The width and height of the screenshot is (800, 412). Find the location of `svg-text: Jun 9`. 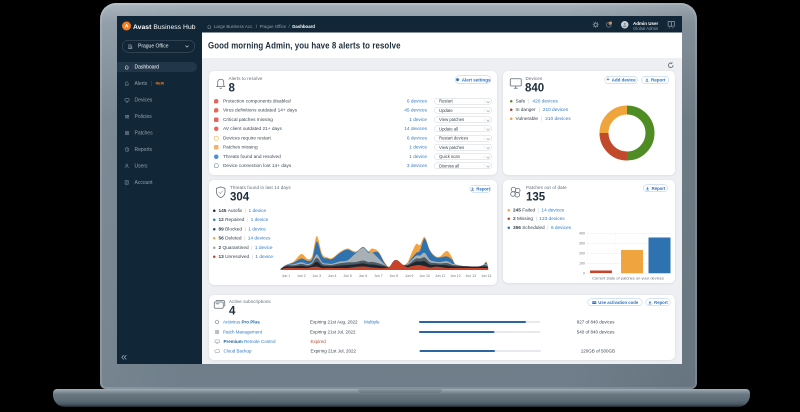

svg-text: Jun 9 is located at coordinates (409, 276).